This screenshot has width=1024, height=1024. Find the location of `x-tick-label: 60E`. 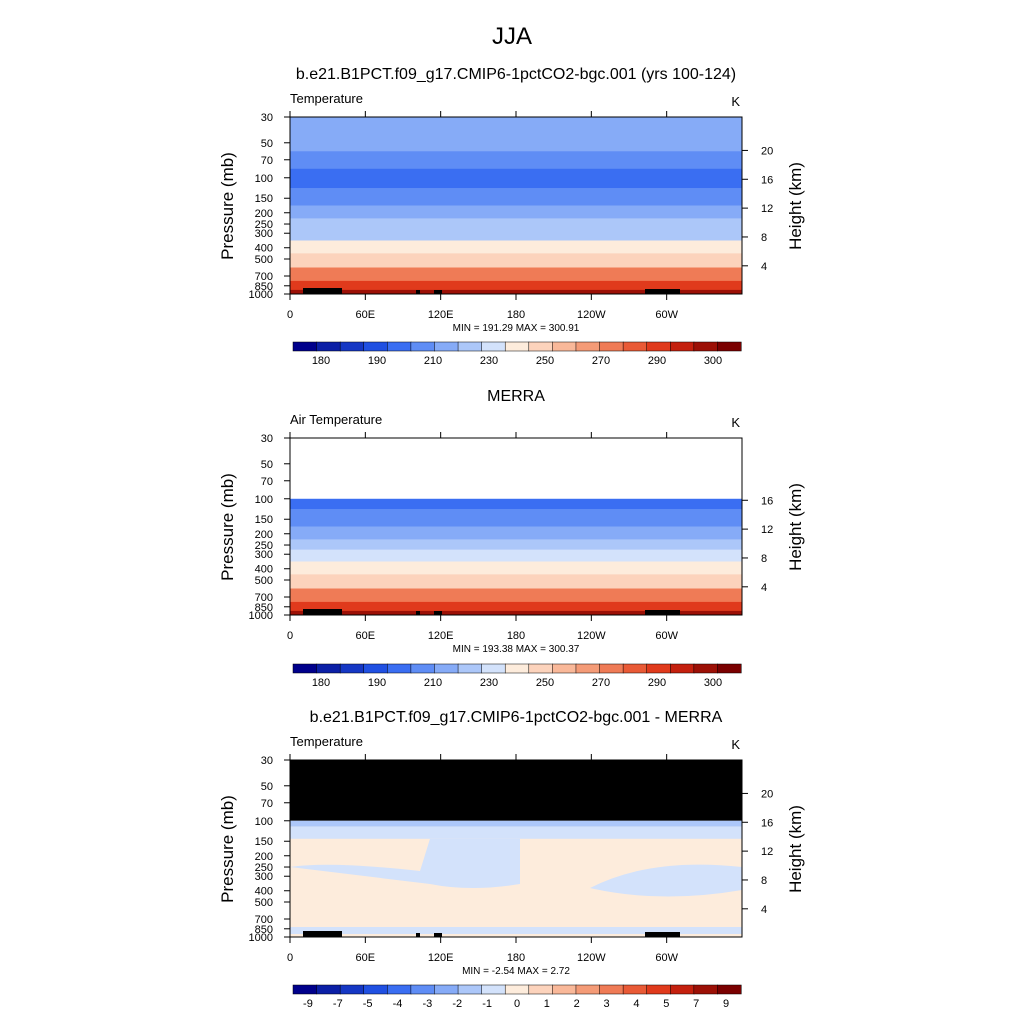

x-tick-label: 60E is located at coordinates (366, 958).